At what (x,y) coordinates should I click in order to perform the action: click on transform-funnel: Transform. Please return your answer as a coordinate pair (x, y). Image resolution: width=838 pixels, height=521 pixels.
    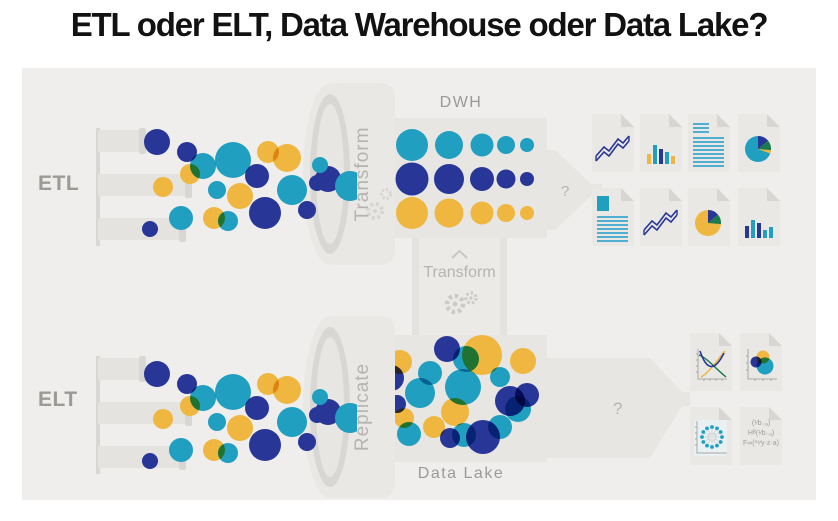
    Looking at the image, I should click on (349, 174).